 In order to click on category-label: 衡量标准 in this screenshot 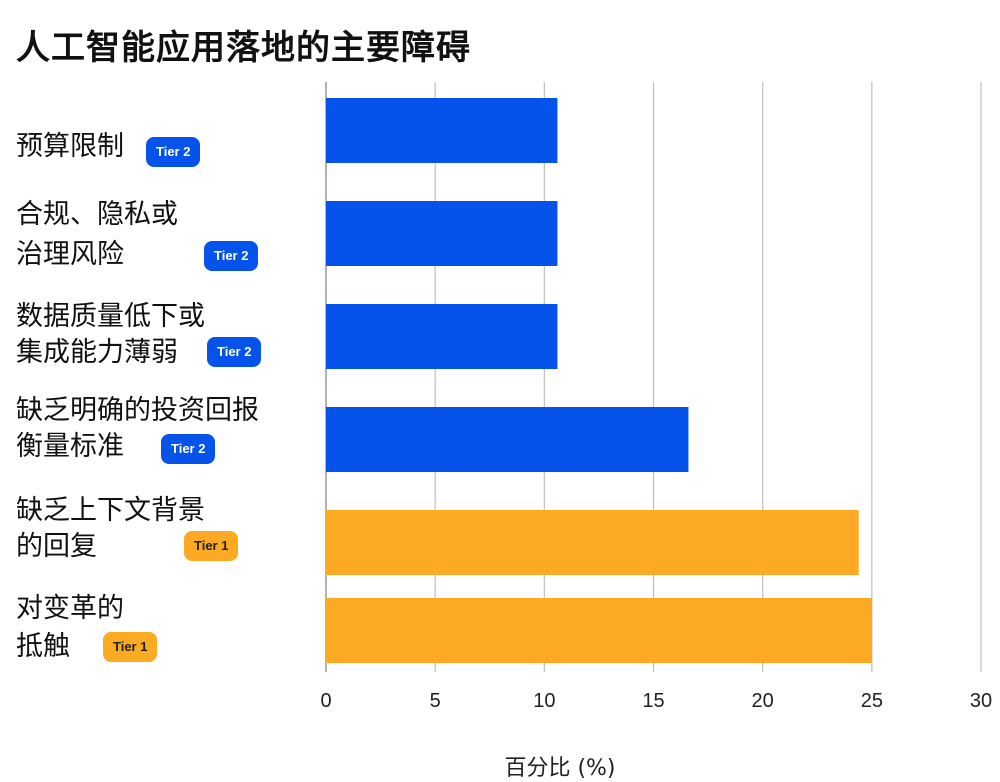, I will do `click(70, 446)`.